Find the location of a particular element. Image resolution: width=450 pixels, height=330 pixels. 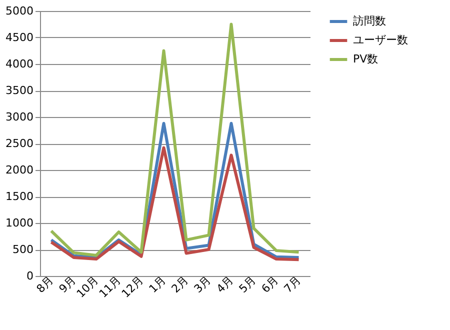

y-tick-label: 1500 is located at coordinates (20, 196).